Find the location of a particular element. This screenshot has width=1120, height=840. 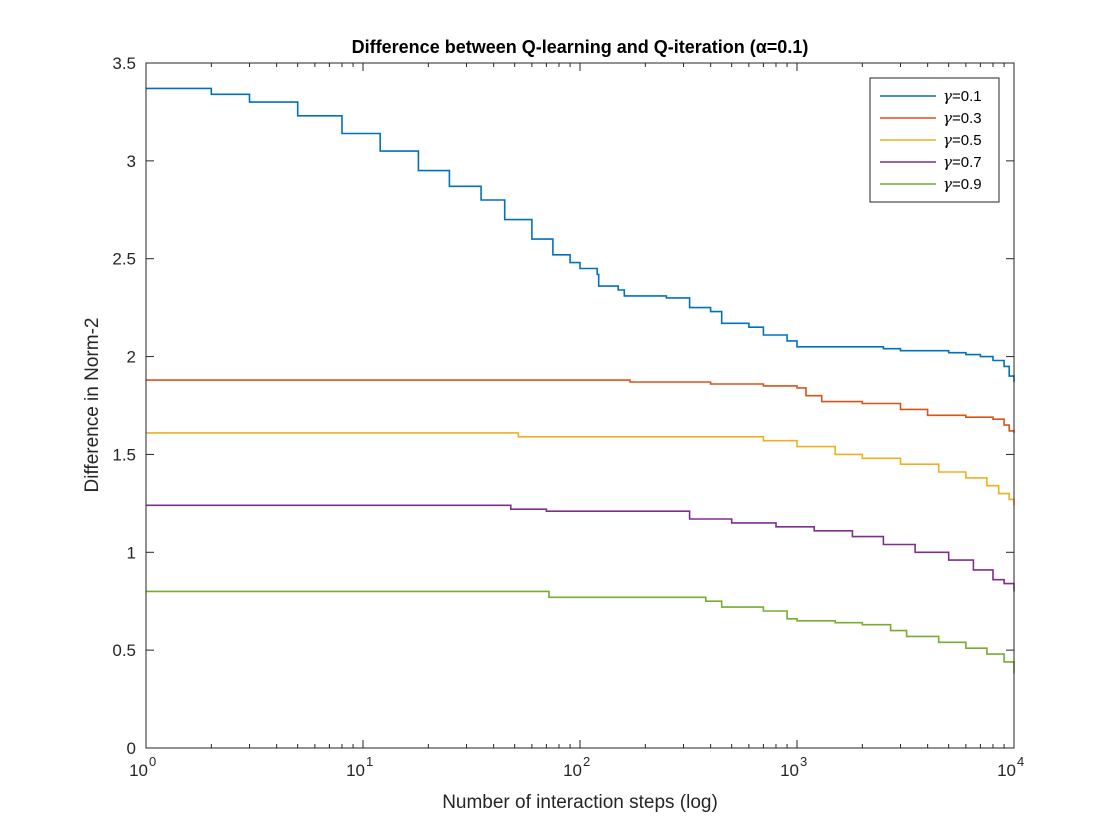

legend-label-4: γ=0.7 is located at coordinates (962, 162).